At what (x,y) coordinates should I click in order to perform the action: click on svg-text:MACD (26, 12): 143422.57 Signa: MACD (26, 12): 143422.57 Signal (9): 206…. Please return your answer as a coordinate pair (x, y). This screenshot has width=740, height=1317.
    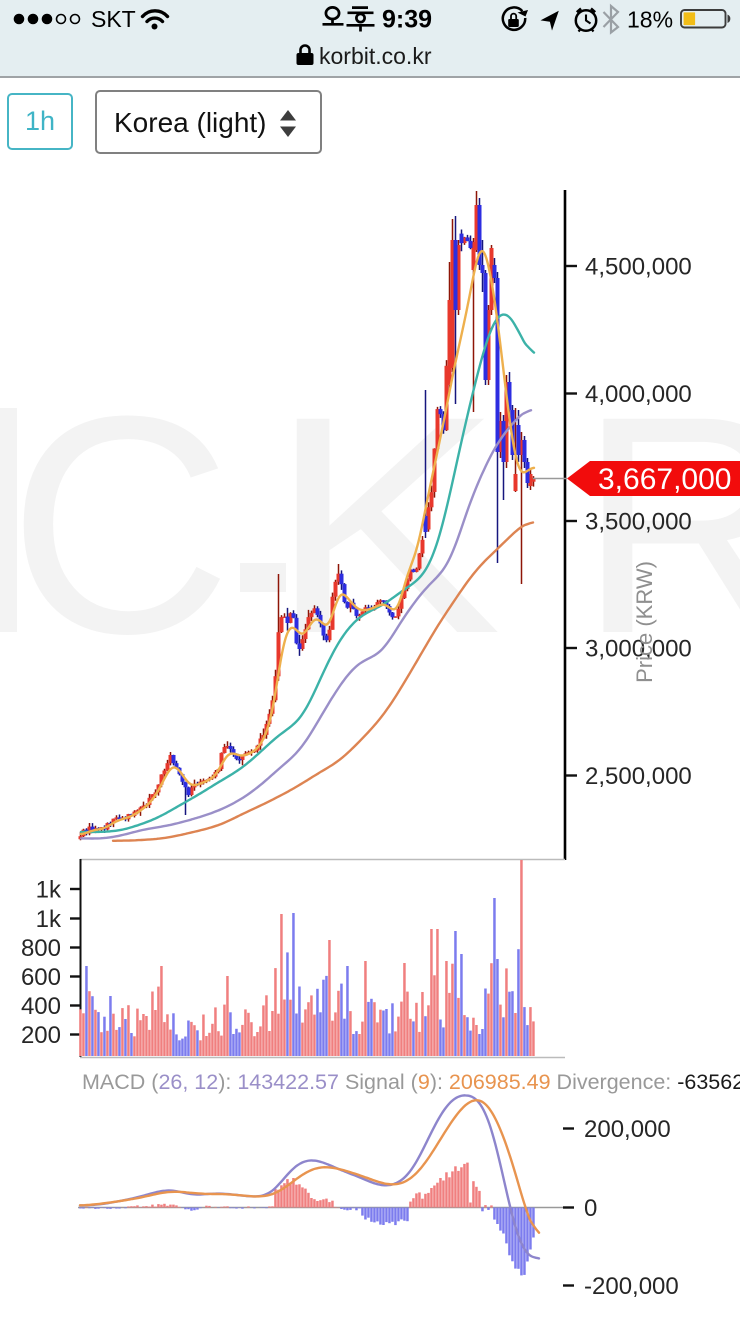
    Looking at the image, I should click on (411, 1082).